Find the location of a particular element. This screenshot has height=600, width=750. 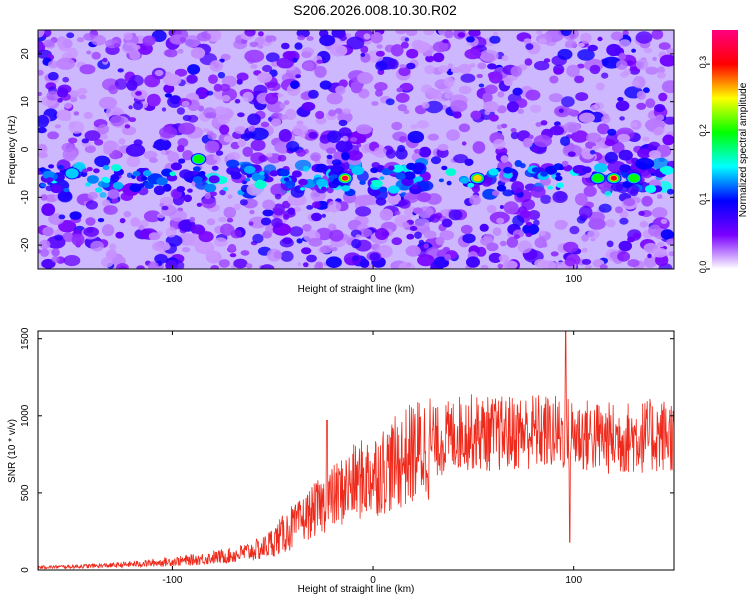

heatmap-x-axis-label: Height of straight line (km) is located at coordinates (356, 289).